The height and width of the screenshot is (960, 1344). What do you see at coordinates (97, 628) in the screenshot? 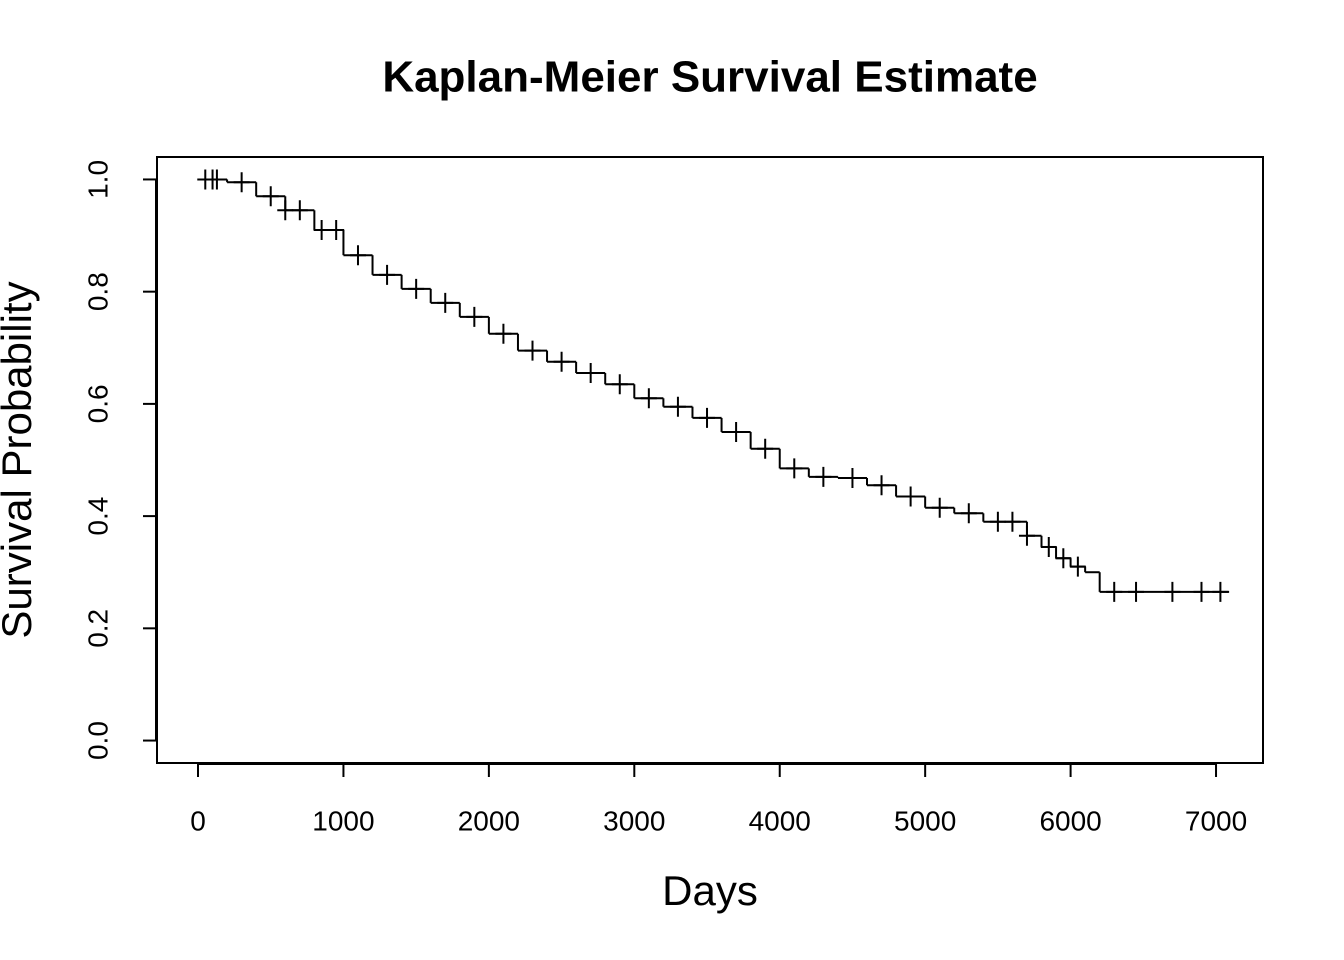
I see `y-tick-label: 0.2` at bounding box center [97, 628].